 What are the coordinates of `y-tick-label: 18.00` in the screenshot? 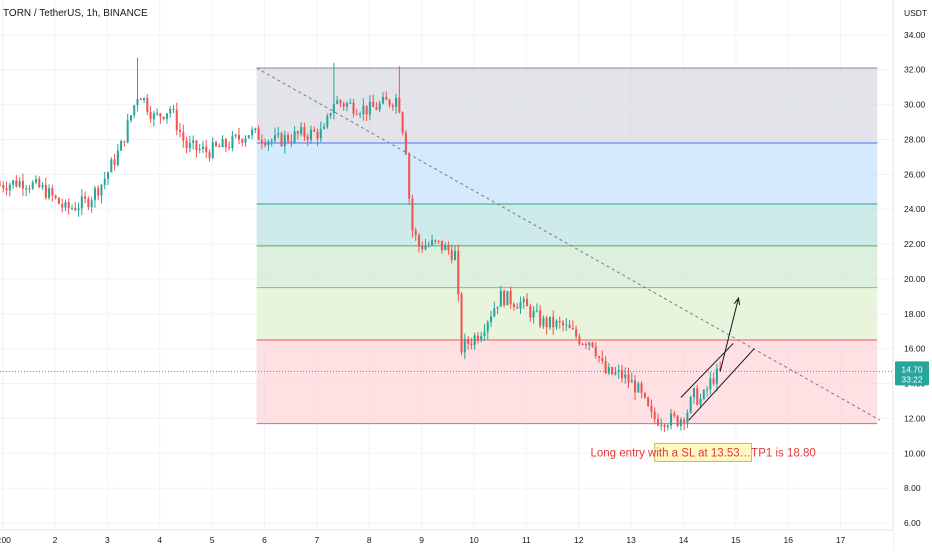 It's located at (915, 314).